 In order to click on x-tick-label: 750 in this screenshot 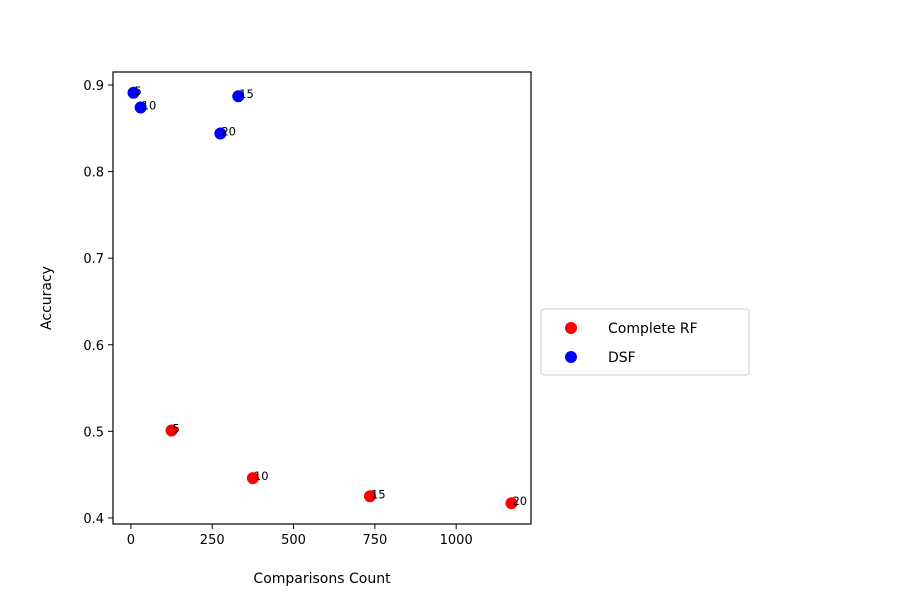, I will do `click(374, 540)`.